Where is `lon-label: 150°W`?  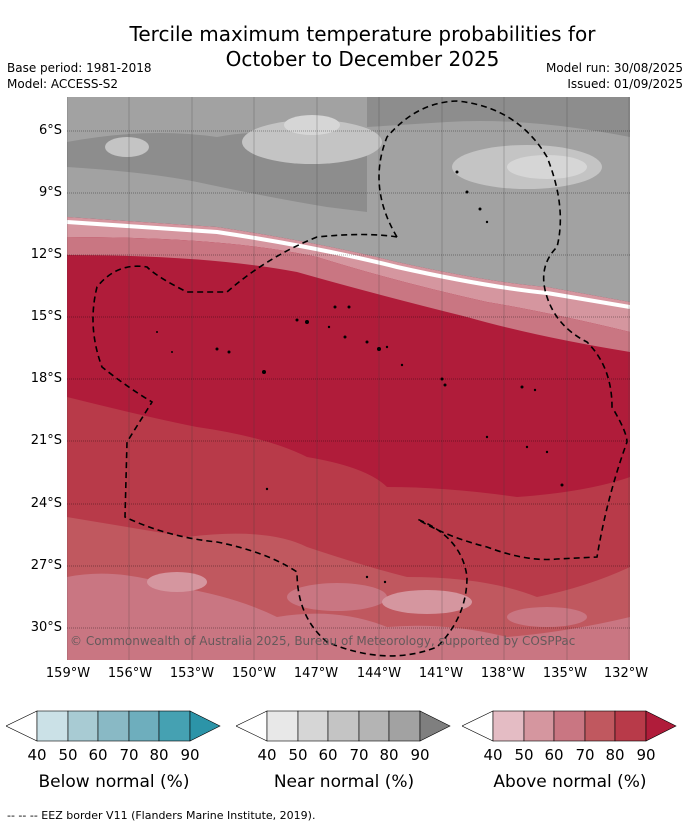
lon-label: 150°W is located at coordinates (254, 673).